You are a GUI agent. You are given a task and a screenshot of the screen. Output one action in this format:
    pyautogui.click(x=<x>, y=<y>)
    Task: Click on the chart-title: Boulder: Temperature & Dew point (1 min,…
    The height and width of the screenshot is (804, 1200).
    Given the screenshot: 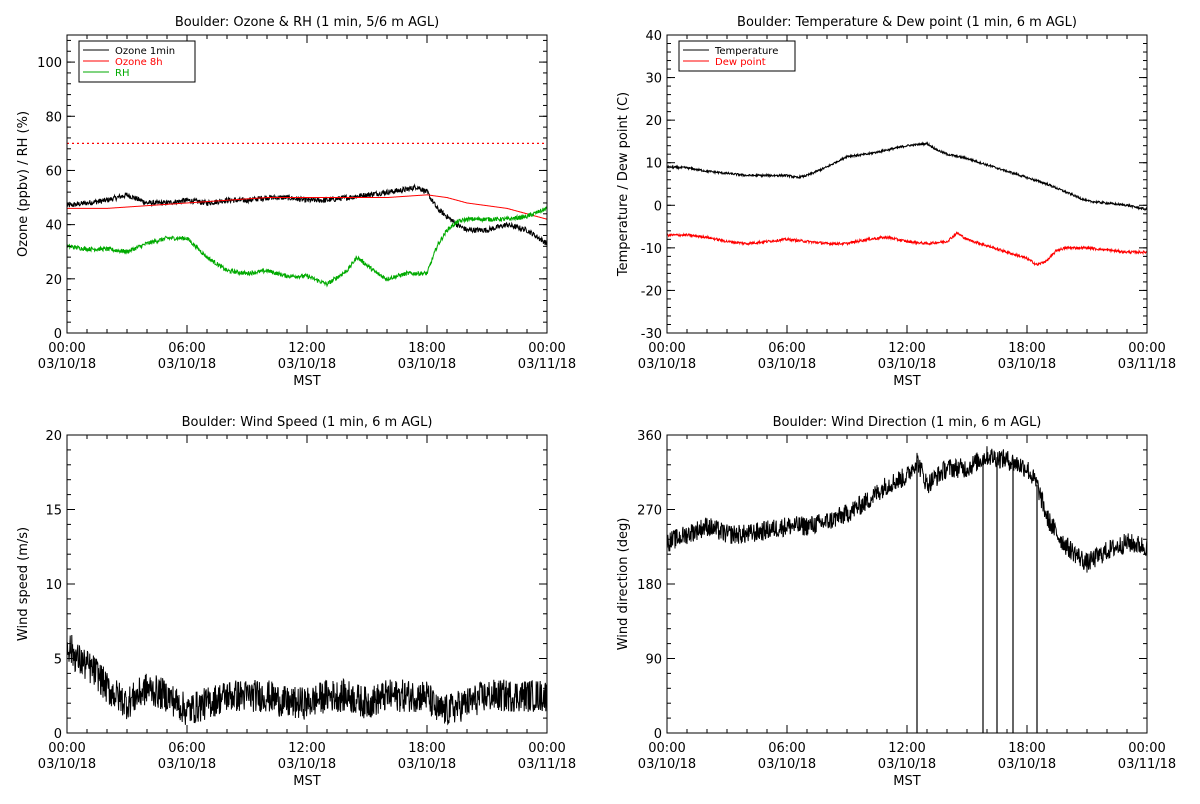 What is the action you would take?
    pyautogui.click(x=907, y=22)
    